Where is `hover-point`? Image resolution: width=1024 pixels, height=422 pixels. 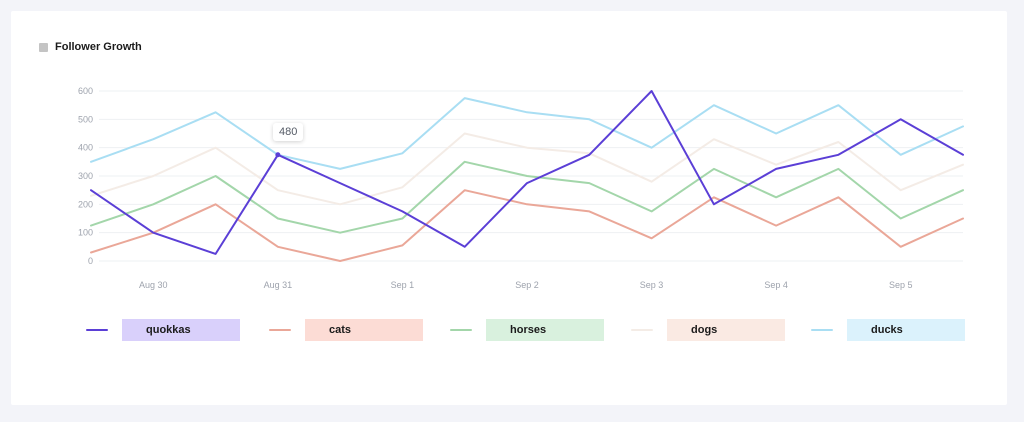 hover-point is located at coordinates (278, 155).